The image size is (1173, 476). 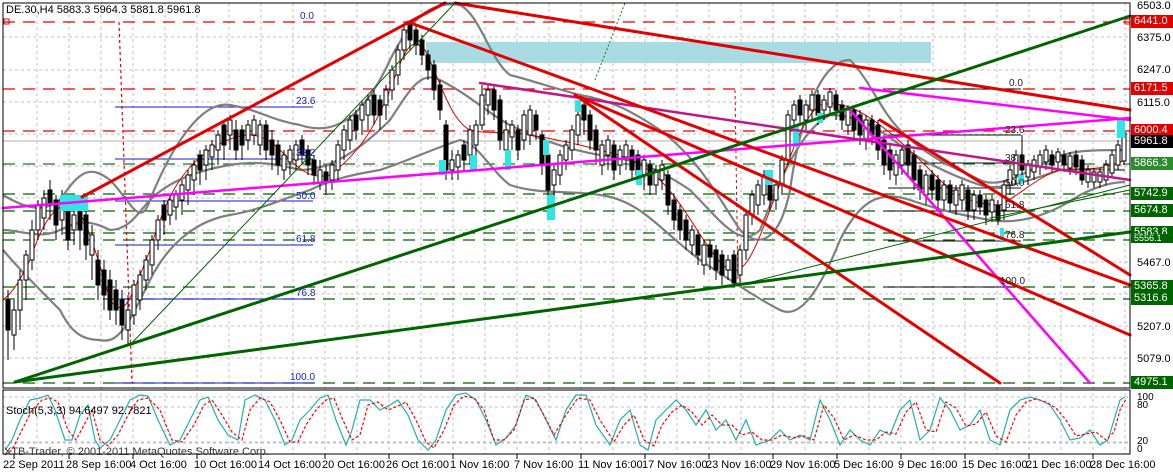 What do you see at coordinates (1152, 238) in the screenshot?
I see `price-level-badge: 5556.1` at bounding box center [1152, 238].